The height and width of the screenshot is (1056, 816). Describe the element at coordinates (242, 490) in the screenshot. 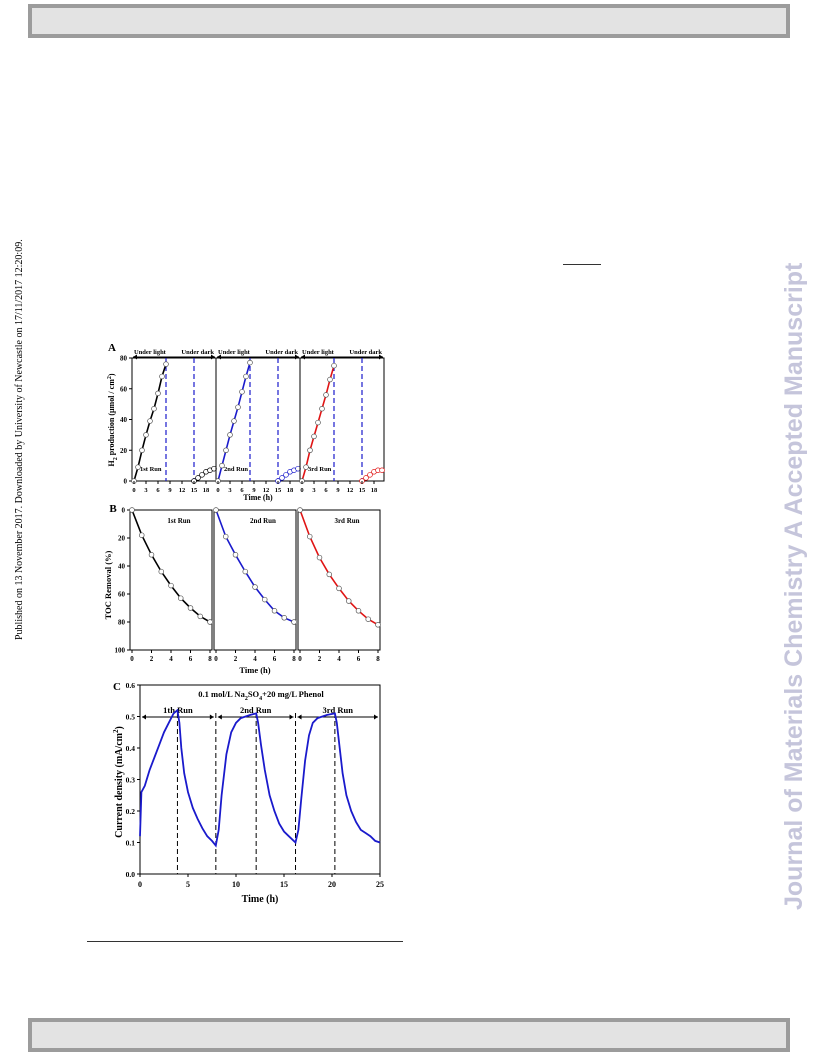

I see `panel-a-xtick-label: 6` at that location.